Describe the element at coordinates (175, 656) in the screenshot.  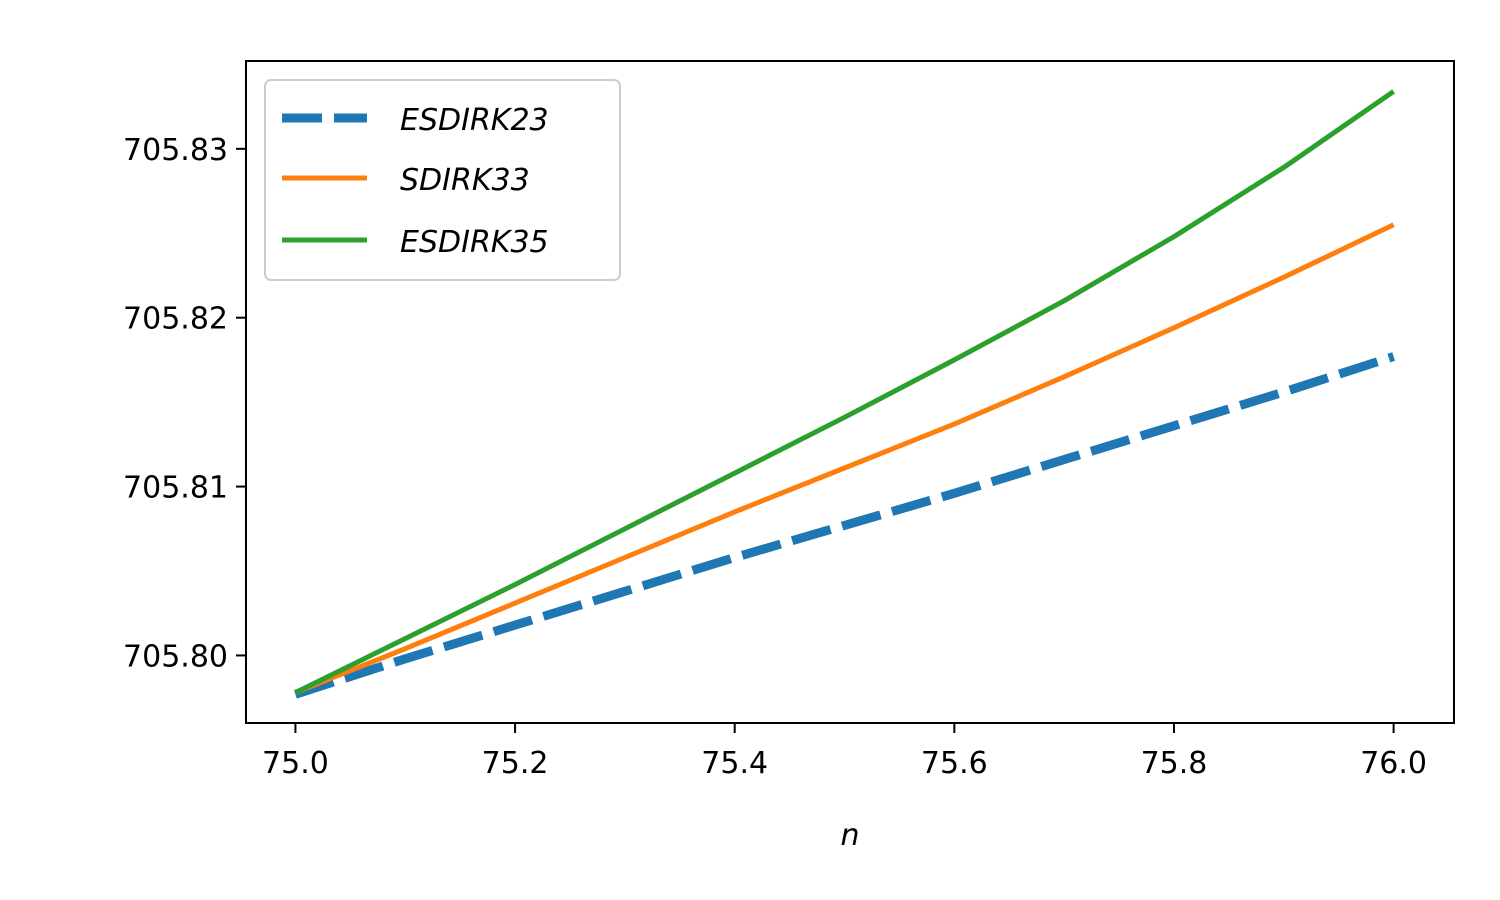
I see `y-tick-label: 705.80` at that location.